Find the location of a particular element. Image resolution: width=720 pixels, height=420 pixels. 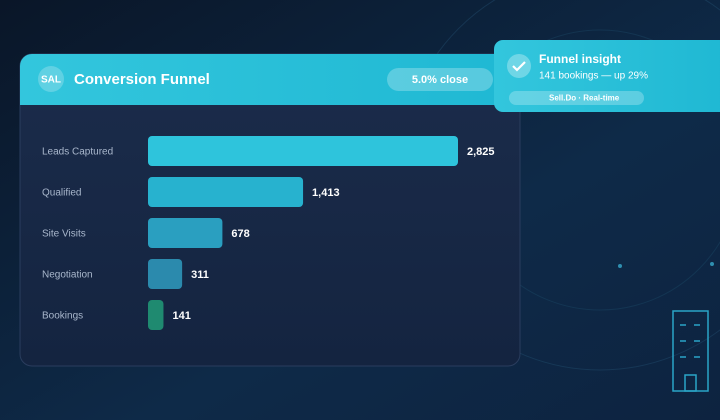

category-label: Site Visits is located at coordinates (64, 234).